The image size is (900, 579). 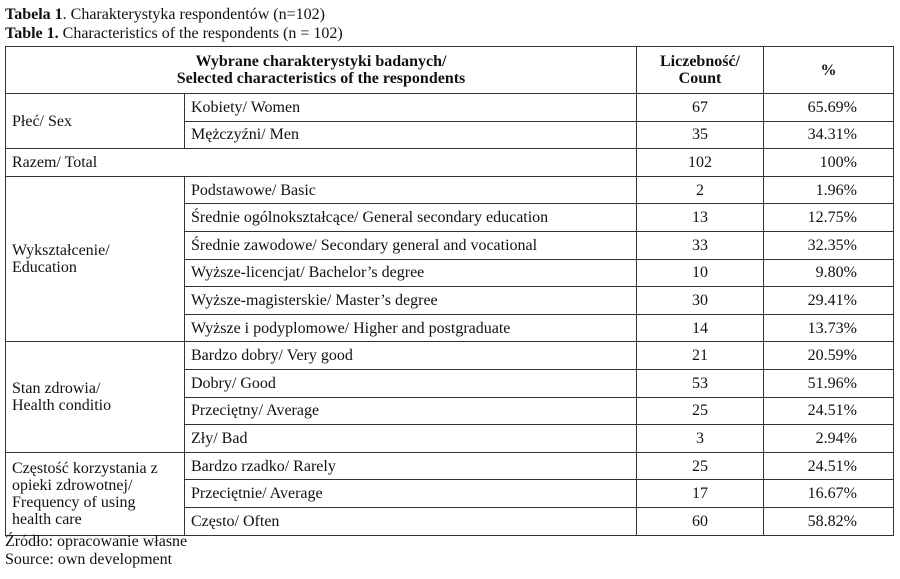 What do you see at coordinates (828, 273) in the screenshot?
I see `percent-cell: 9.80%` at bounding box center [828, 273].